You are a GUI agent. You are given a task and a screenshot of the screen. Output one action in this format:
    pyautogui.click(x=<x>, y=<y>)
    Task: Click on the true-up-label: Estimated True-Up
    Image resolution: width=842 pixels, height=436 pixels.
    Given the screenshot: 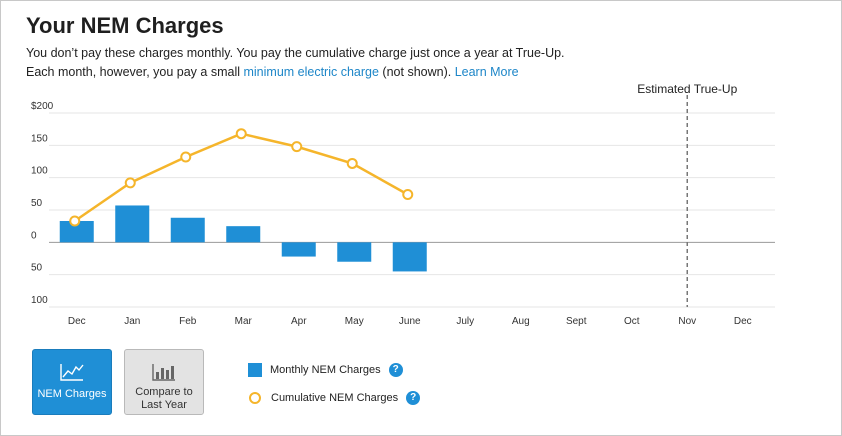 What is the action you would take?
    pyautogui.click(x=687, y=89)
    